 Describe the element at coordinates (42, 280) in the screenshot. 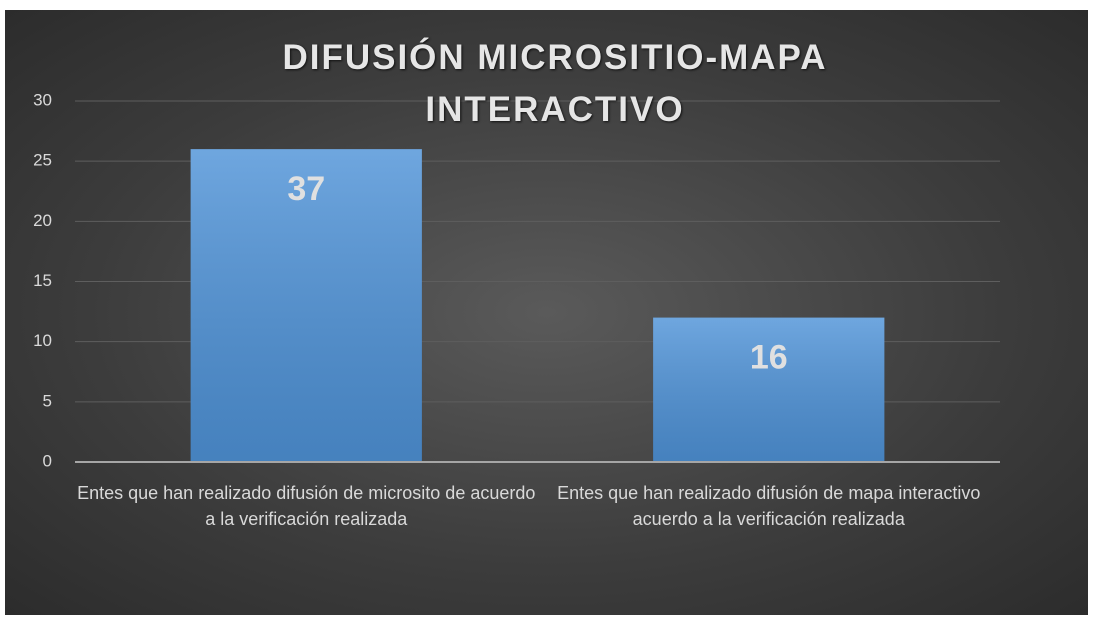

I see `y-tick-label: 15` at that location.